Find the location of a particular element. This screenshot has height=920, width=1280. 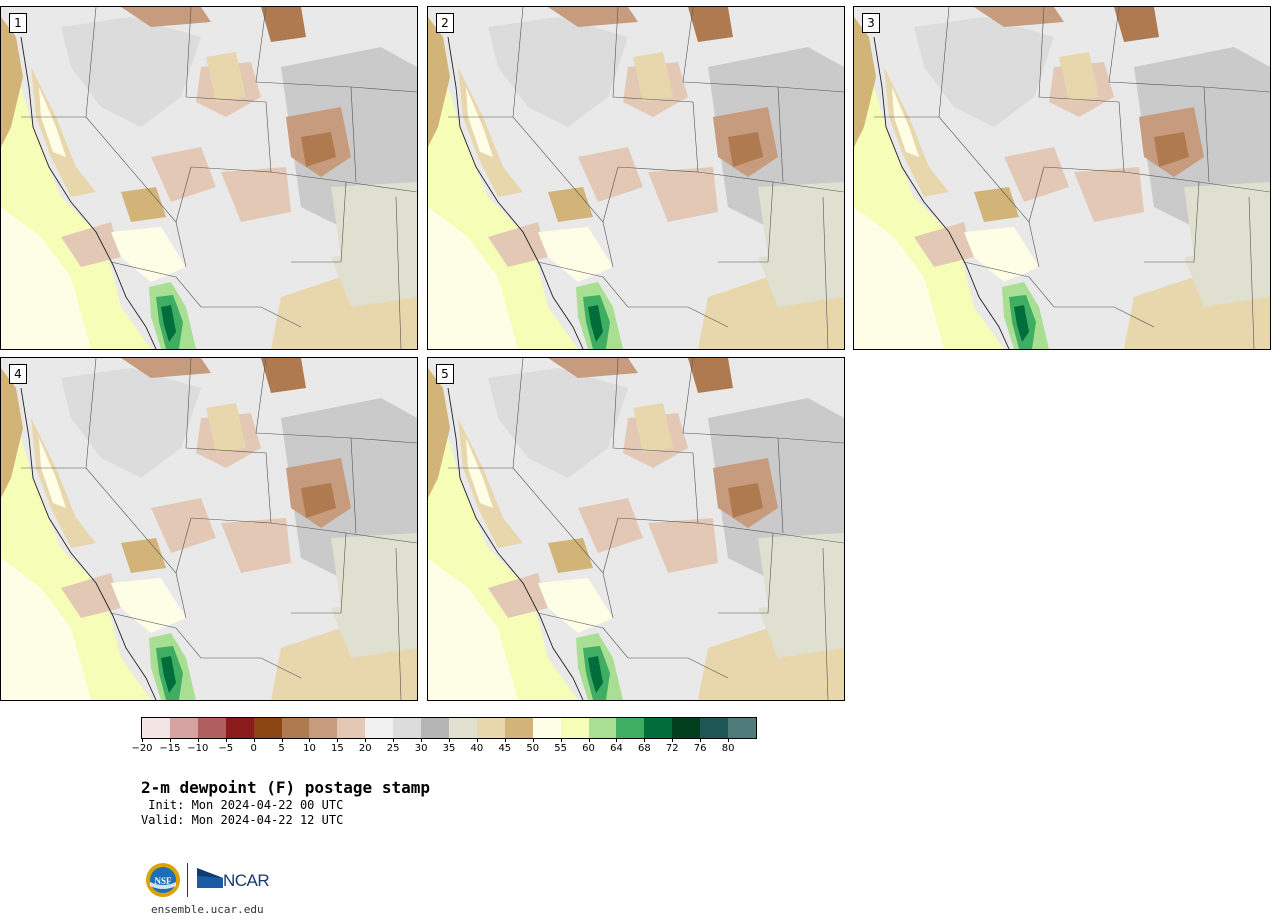

colorbar-tick-label: 76 is located at coordinates (700, 748).